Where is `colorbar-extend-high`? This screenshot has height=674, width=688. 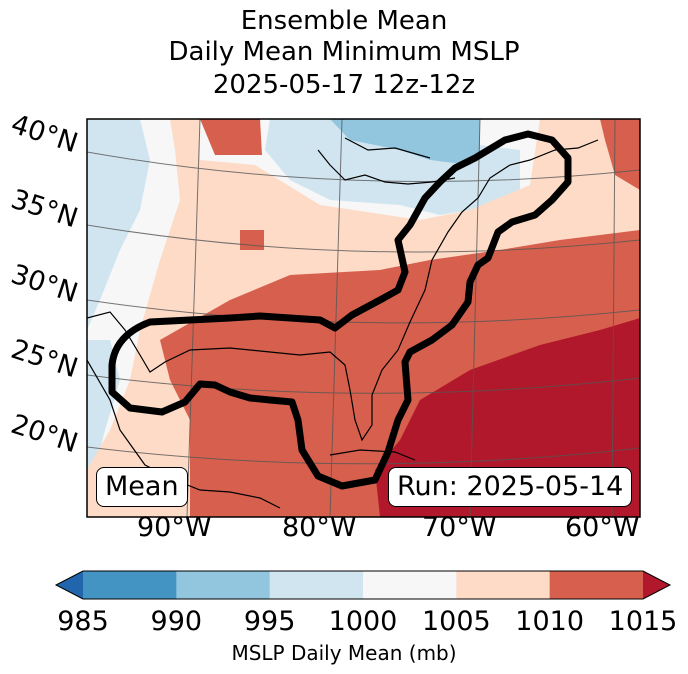 colorbar-extend-high is located at coordinates (656, 585).